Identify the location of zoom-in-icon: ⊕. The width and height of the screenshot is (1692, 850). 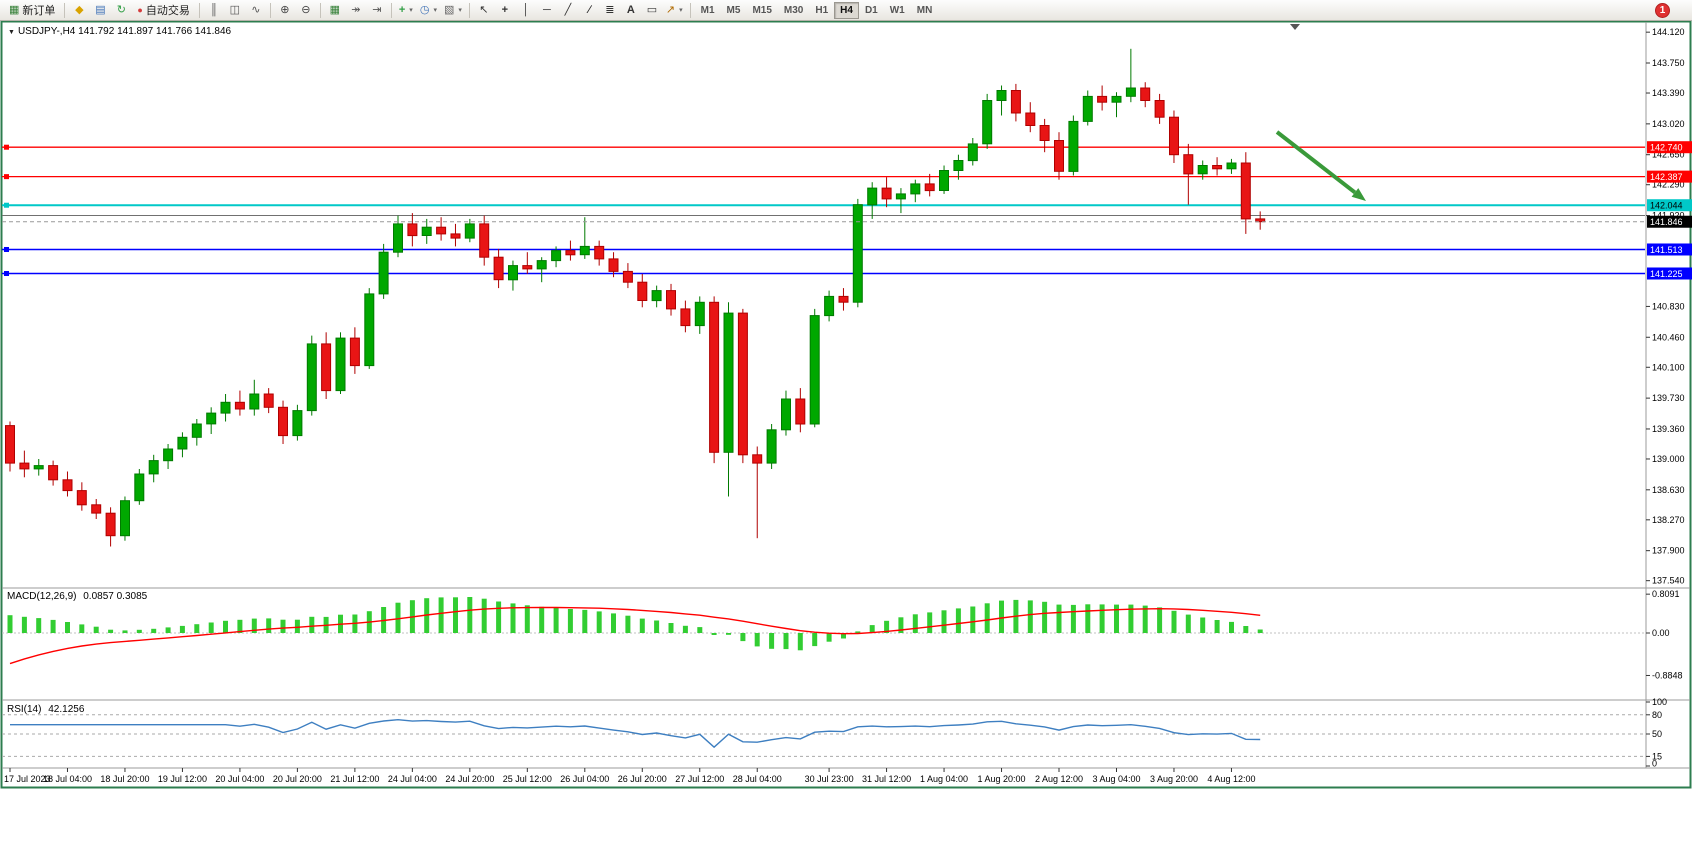
(285, 9).